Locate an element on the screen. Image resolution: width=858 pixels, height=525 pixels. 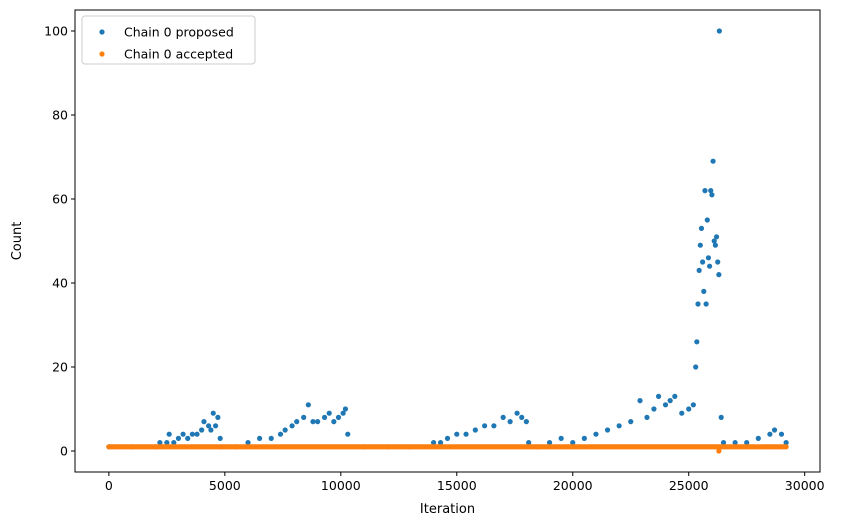
y-tick-label: 60 is located at coordinates (60, 199).